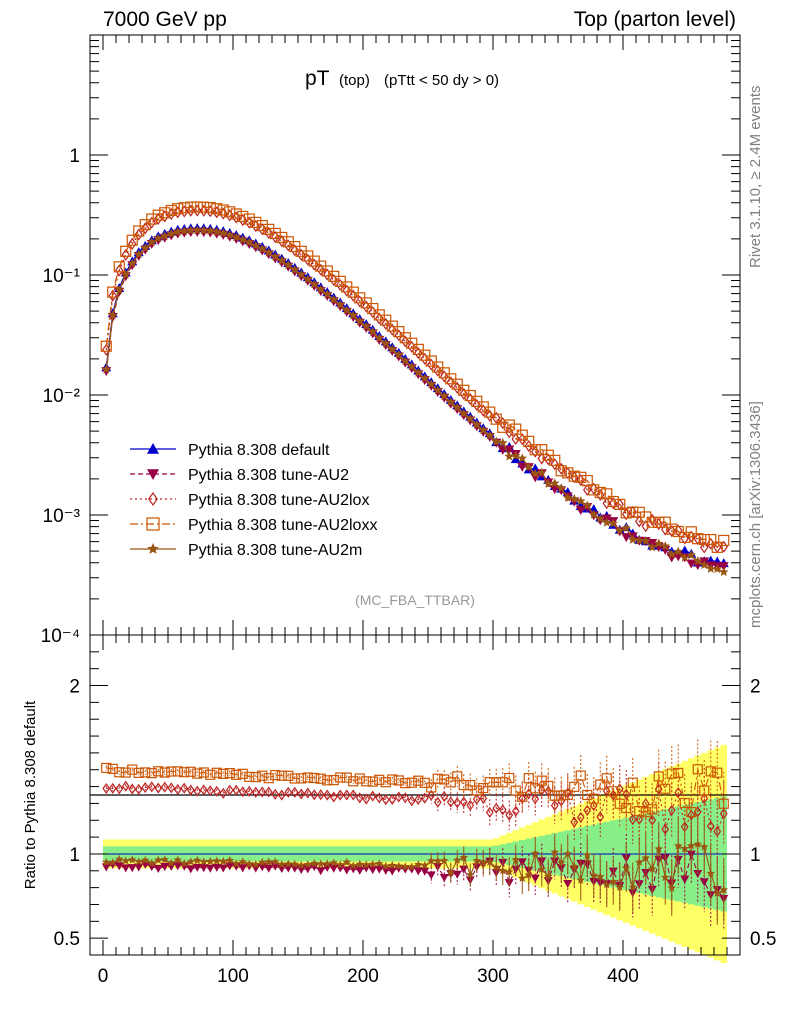  I want to click on header-right: Top (parton level), so click(654, 19).